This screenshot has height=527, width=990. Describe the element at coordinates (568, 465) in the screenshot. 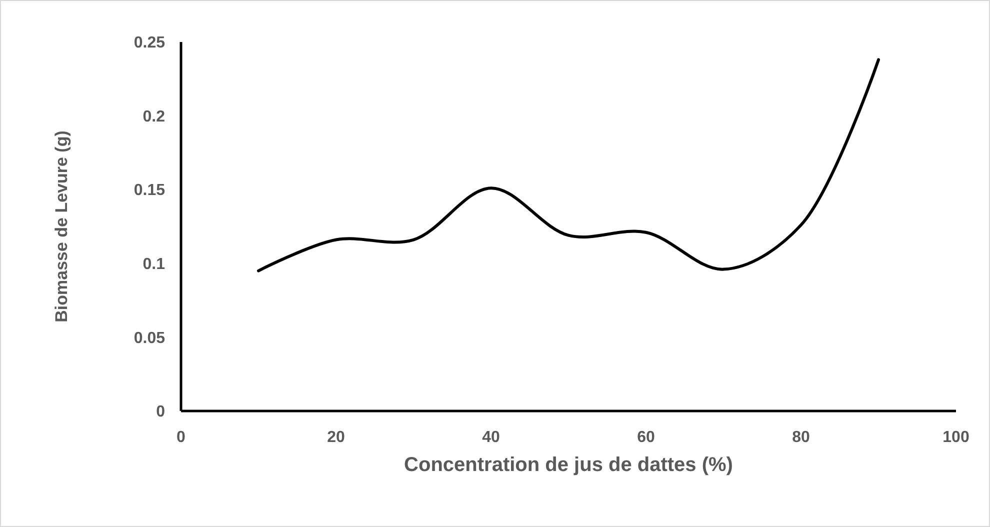

I see `x-axis-title: Concentration de jus de dattes (%)` at that location.